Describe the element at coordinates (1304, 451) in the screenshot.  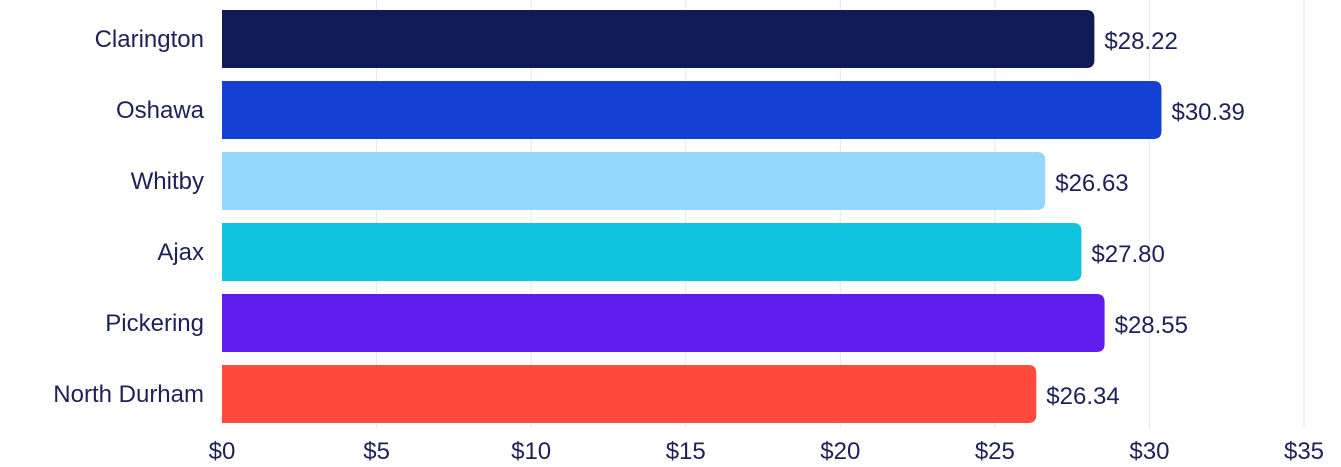
I see `x-tick-label: $35` at that location.